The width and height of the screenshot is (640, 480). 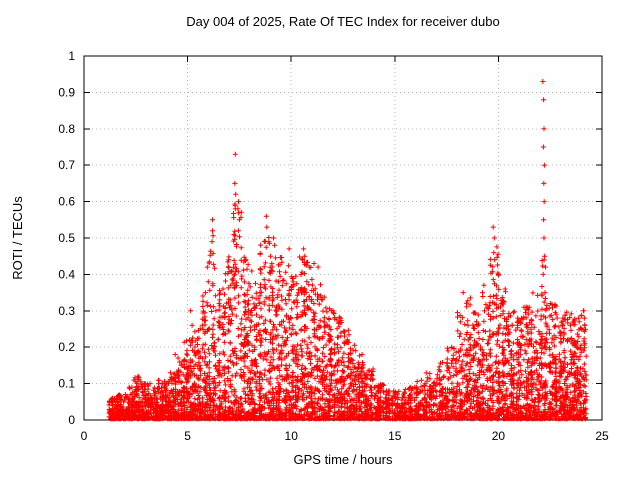 What do you see at coordinates (17, 238) in the screenshot?
I see `y-axis-label: ROTI / TECUs` at bounding box center [17, 238].